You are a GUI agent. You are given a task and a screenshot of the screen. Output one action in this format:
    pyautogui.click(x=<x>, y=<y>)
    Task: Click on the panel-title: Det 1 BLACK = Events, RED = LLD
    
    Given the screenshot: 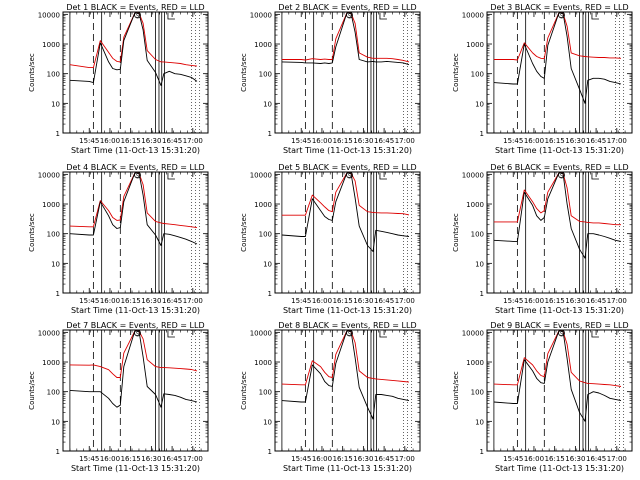 What is the action you would take?
    pyautogui.click(x=135, y=7)
    